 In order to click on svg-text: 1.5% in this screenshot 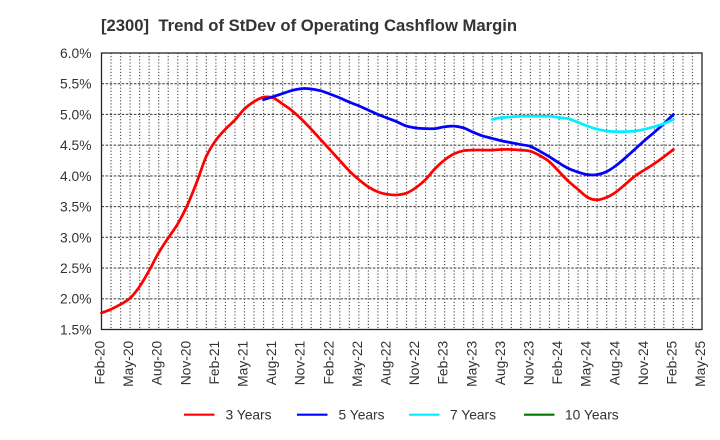, I will do `click(75, 329)`.